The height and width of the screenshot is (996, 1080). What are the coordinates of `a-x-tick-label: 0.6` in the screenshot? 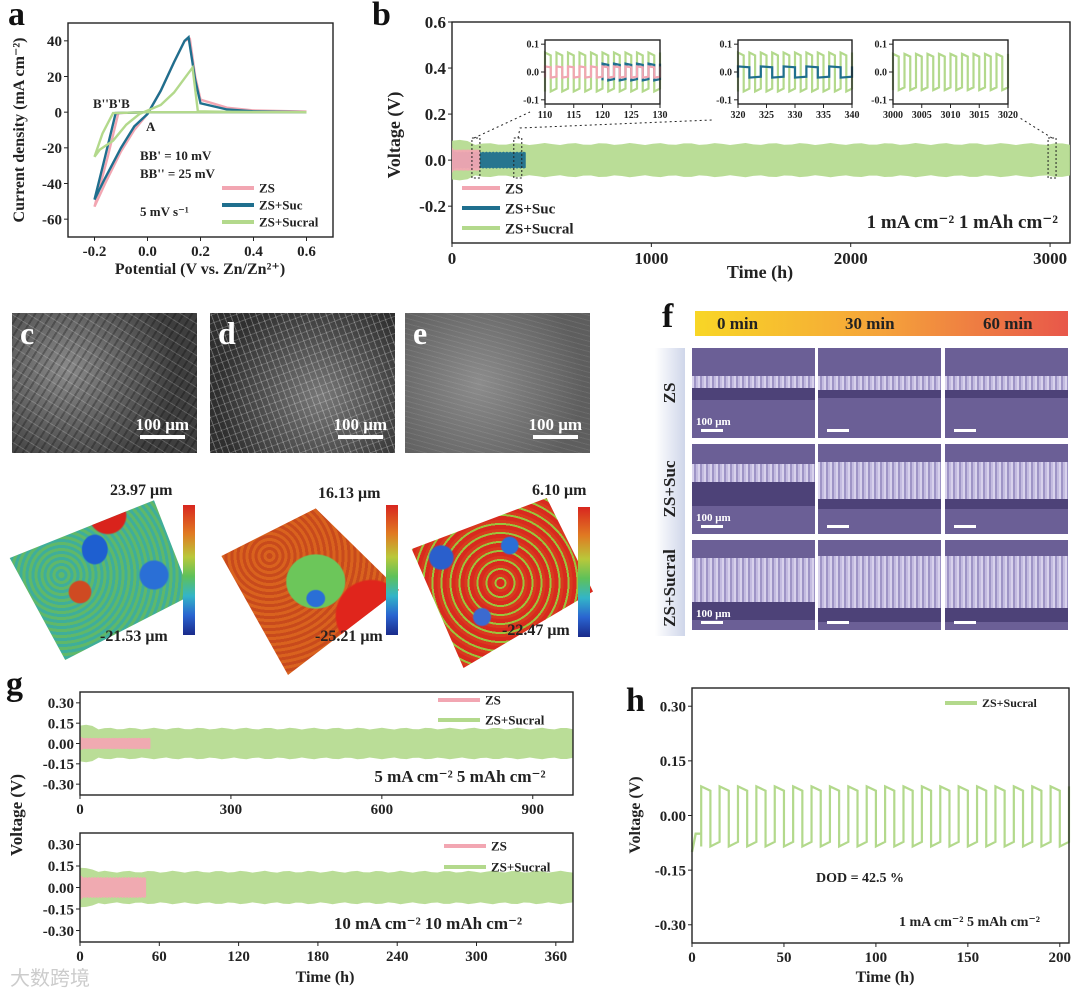 It's located at (306, 252).